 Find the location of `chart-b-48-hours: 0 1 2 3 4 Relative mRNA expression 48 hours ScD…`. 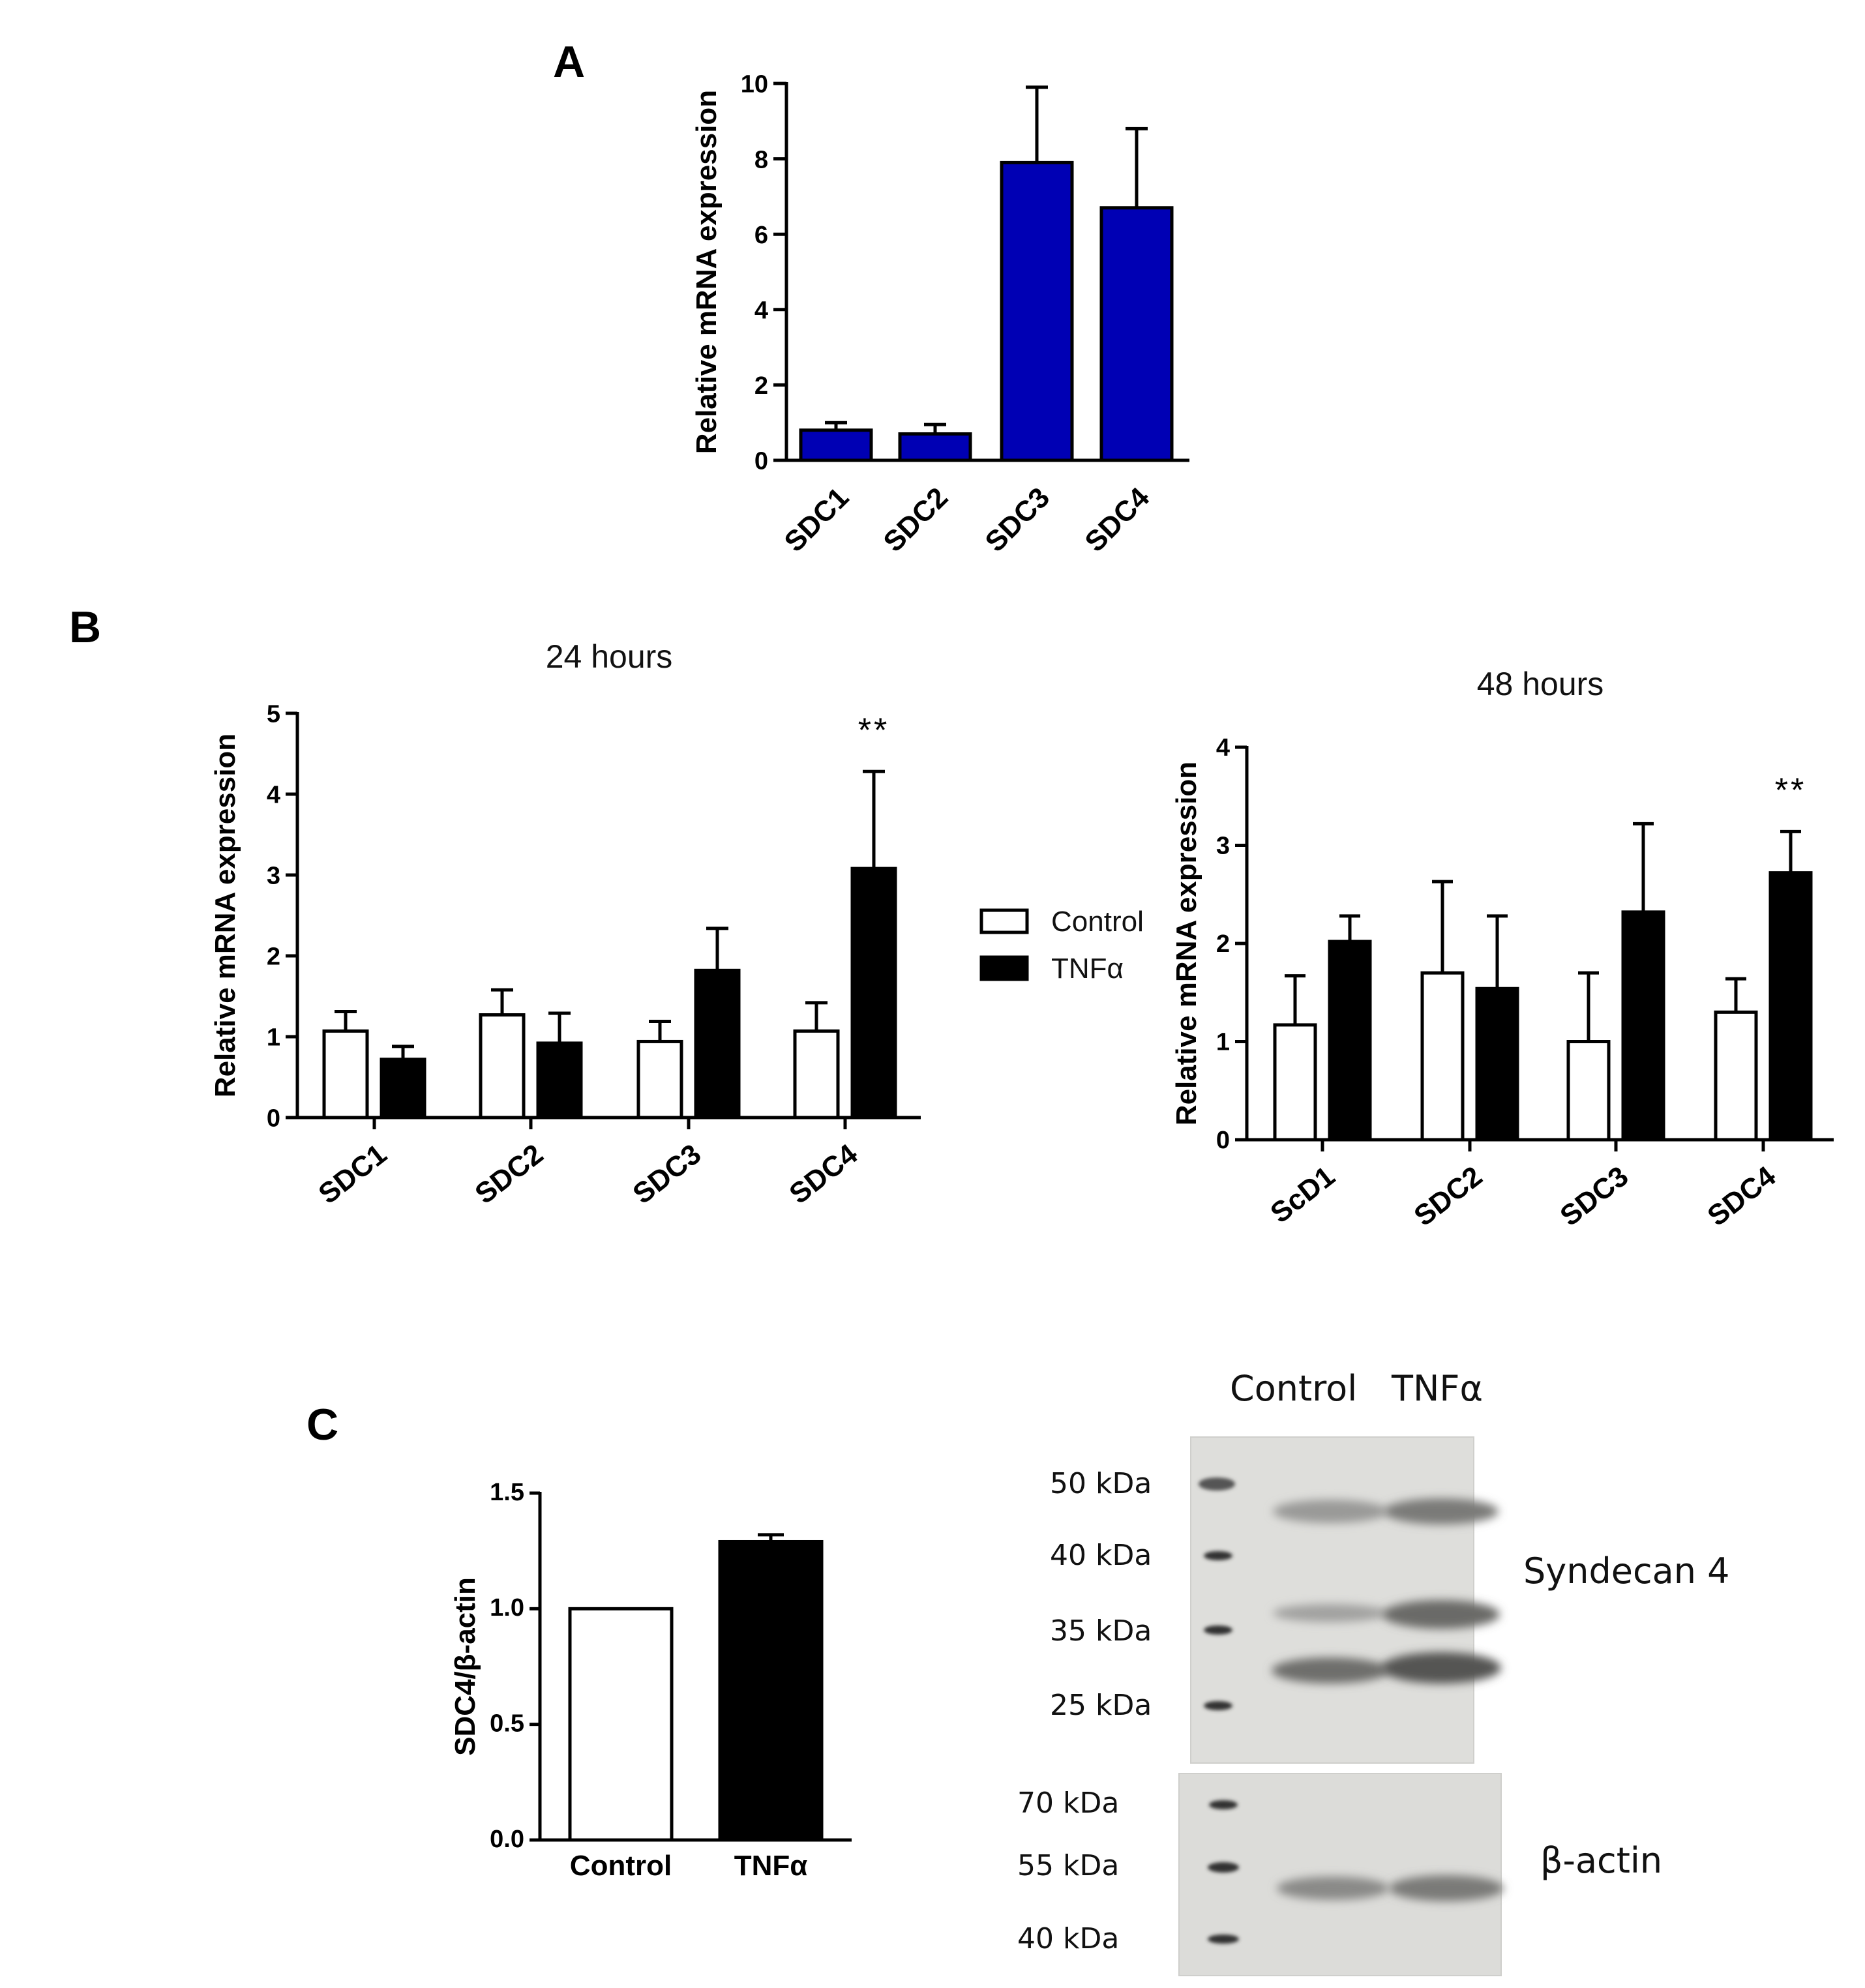

chart-b-48-hours: 0 1 2 3 4 Relative mRNA expression 48 hours ScD… is located at coordinates (1502, 949).